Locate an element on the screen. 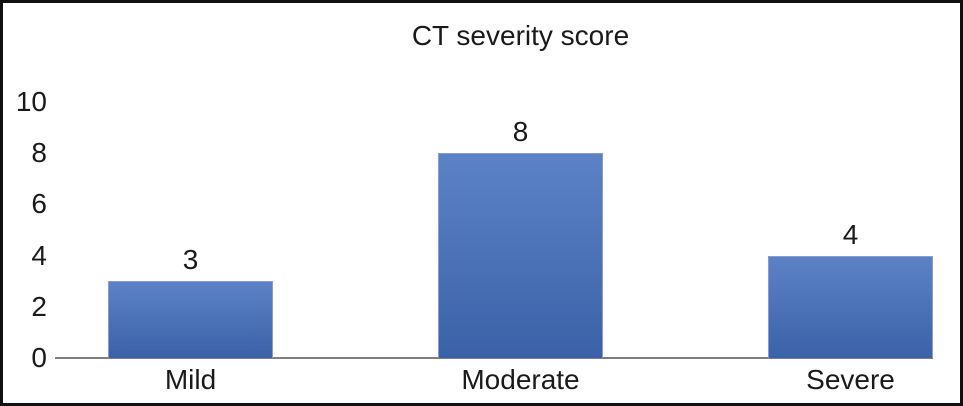 The height and width of the screenshot is (406, 963). bar-mild is located at coordinates (190, 319).